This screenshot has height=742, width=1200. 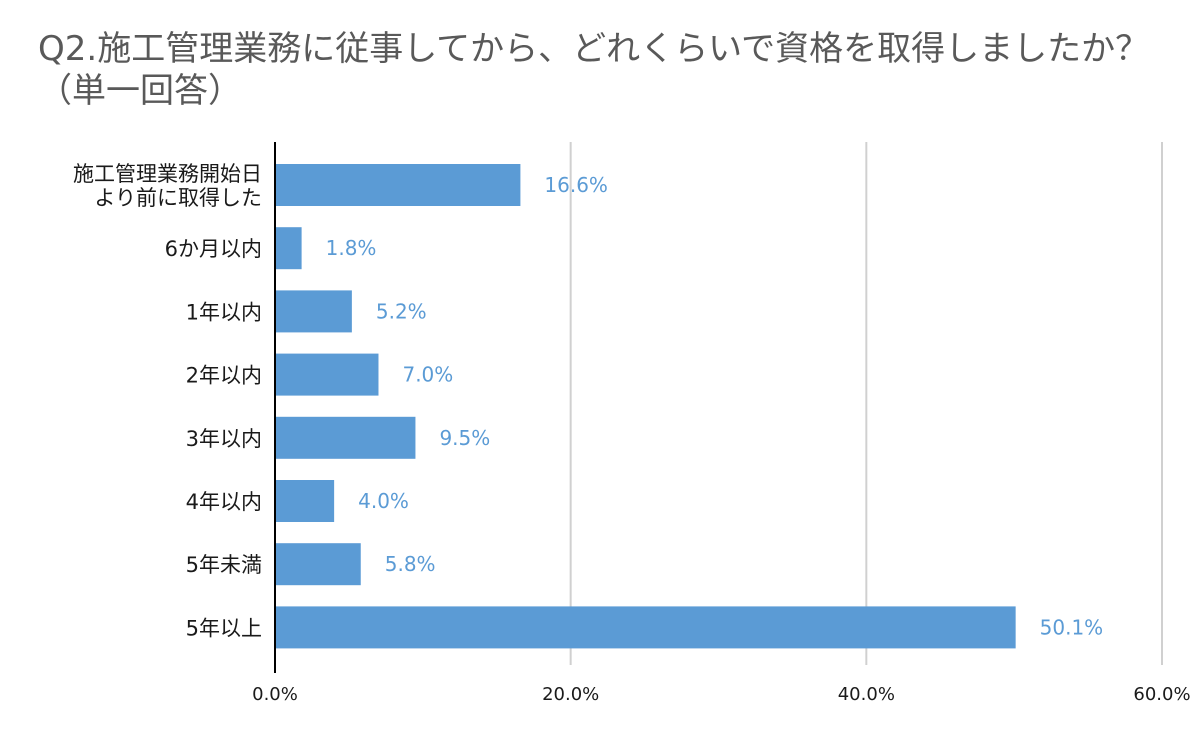 I want to click on category-label: 施工管理業務開始日, so click(x=167, y=174).